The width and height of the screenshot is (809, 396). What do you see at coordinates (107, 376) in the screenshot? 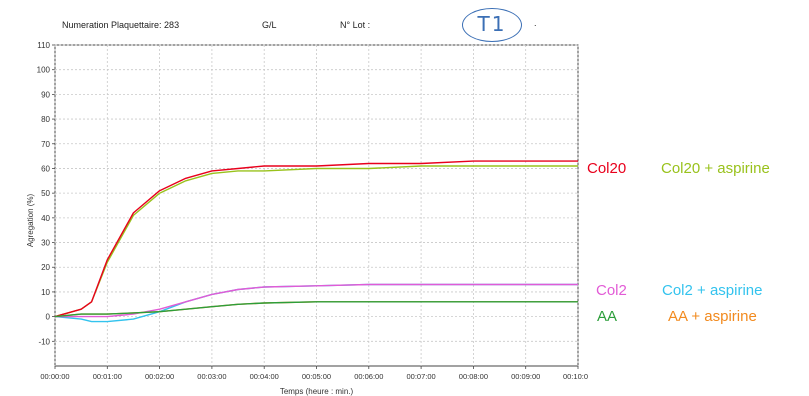
I see `x-tick-label: 00:01:00` at bounding box center [107, 376].